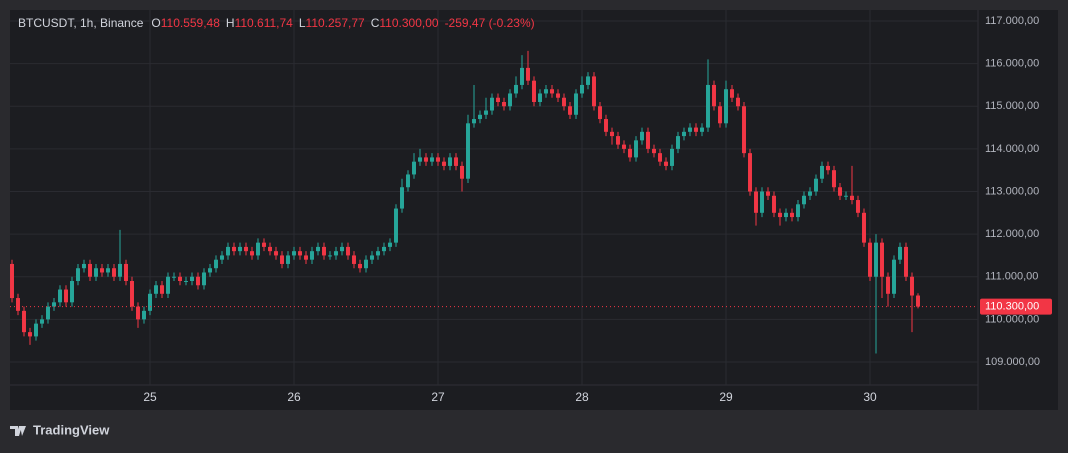 Image resolution: width=1068 pixels, height=453 pixels. I want to click on high-label: H, so click(230, 23).